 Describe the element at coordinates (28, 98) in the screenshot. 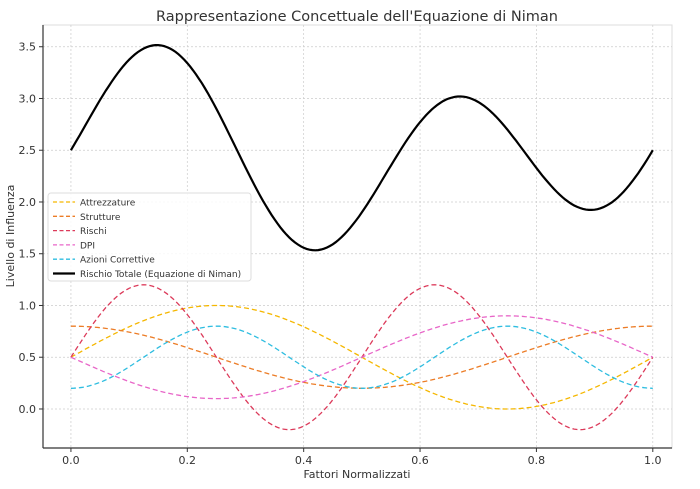

I see `y-tick-label: 3.0` at that location.